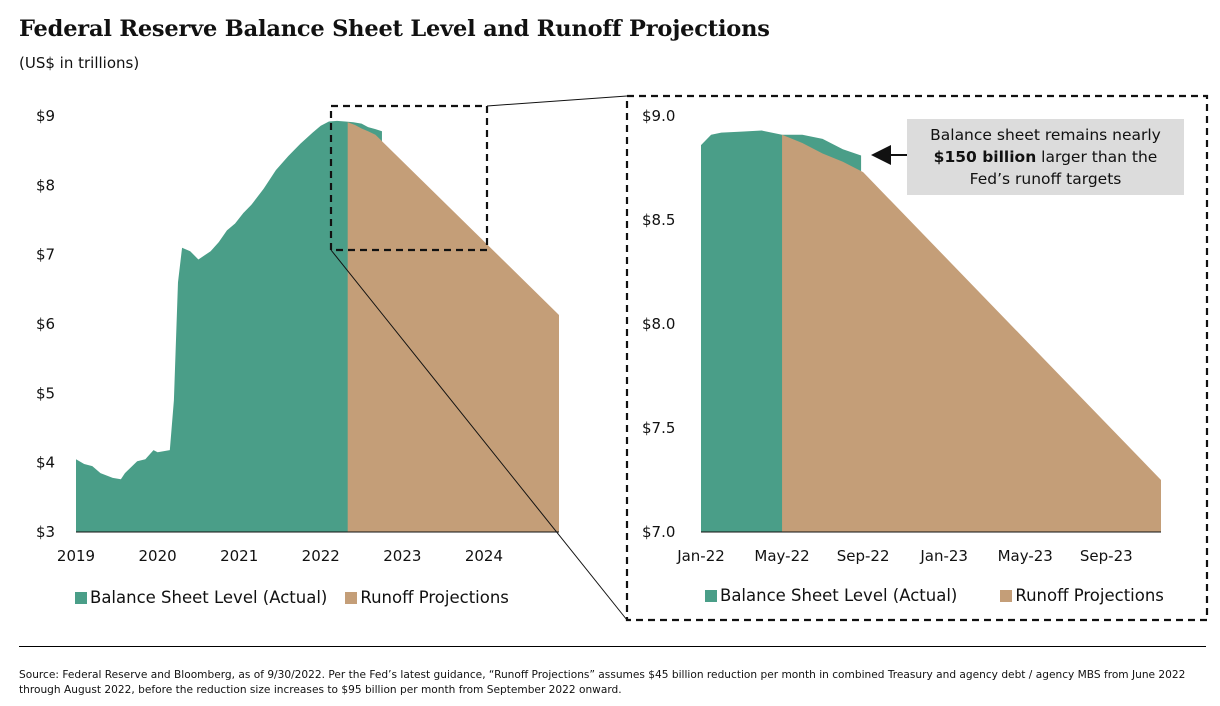  I want to click on left-y-tick-label: $5, so click(45, 393).